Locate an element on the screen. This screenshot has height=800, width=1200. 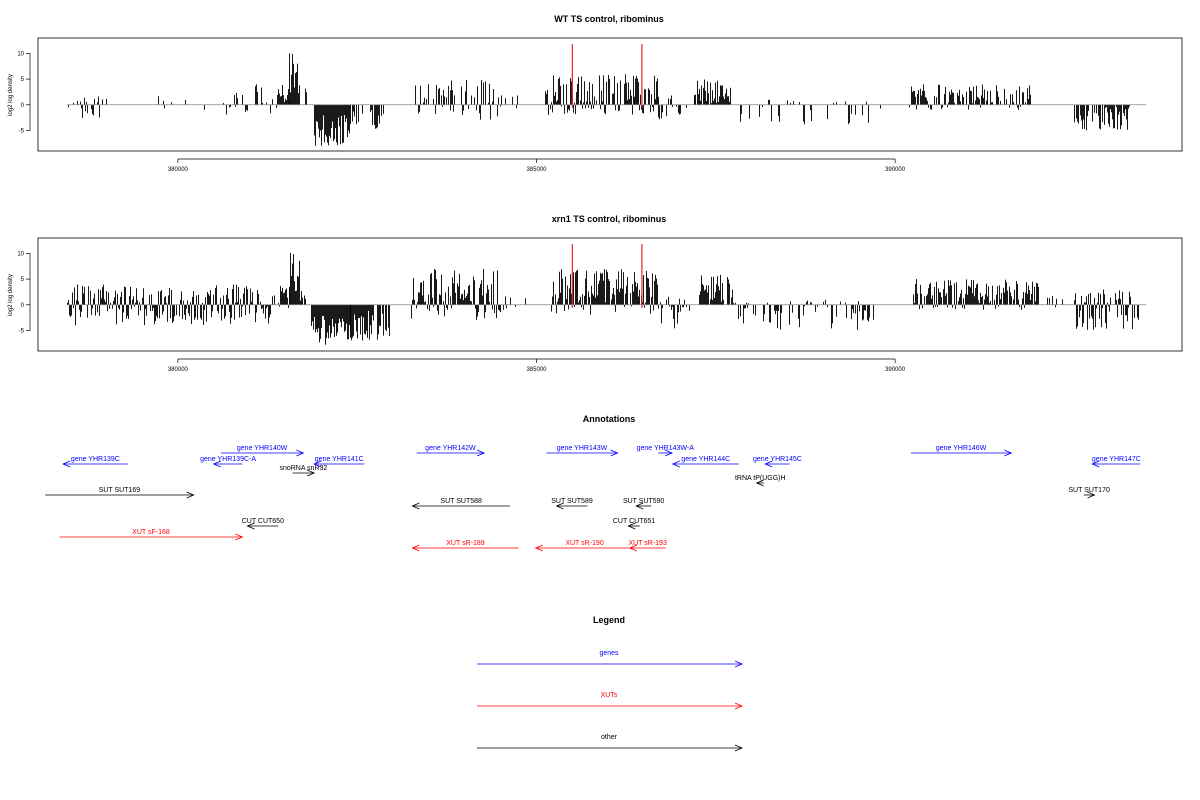
annotation-label: CUT CUT651 is located at coordinates (634, 521).